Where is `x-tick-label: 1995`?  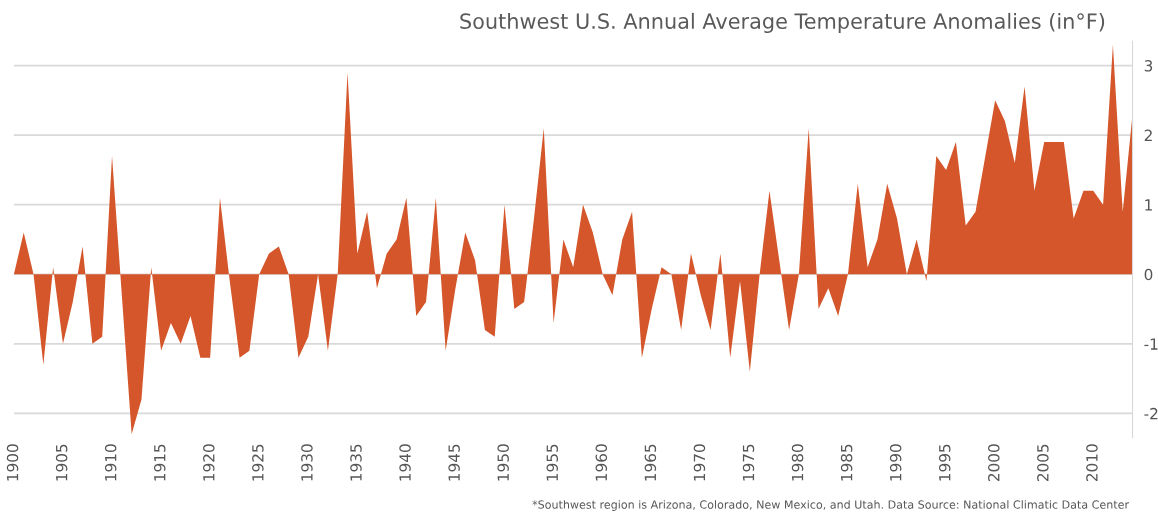 x-tick-label: 1995 is located at coordinates (944, 462).